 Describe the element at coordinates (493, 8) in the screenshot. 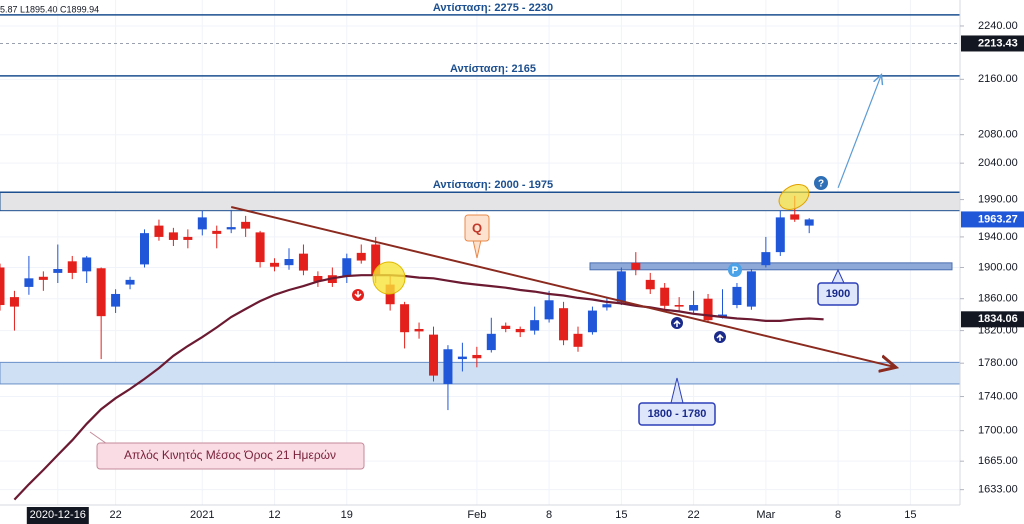

I see `resistance-label: Αντίσταση: 2275 - 2230` at that location.